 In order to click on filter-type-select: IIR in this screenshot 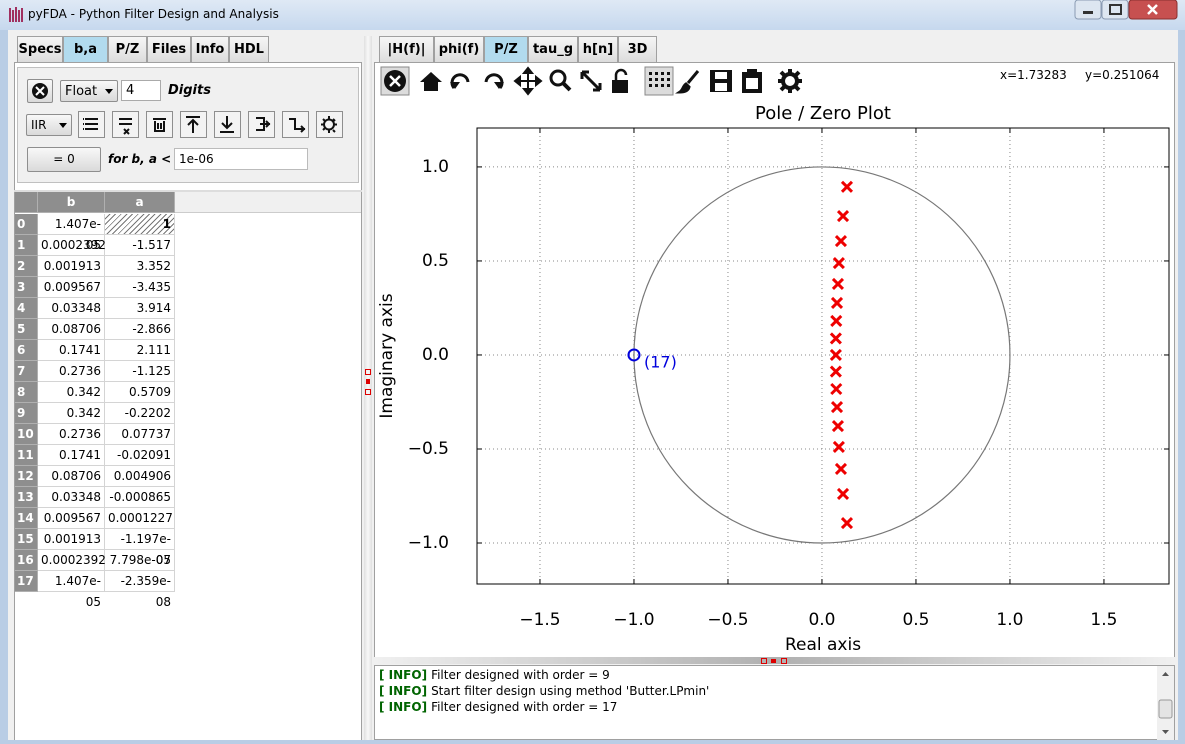, I will do `click(49, 125)`.